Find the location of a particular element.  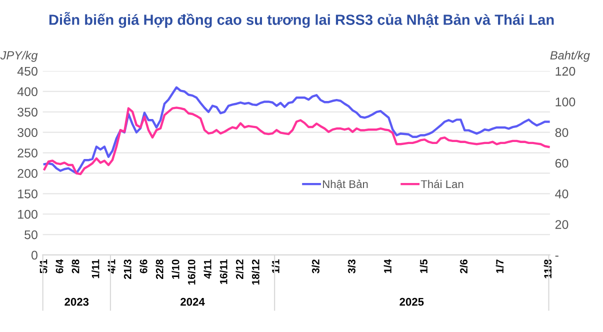

y-tick-label: 300 is located at coordinates (28, 133).